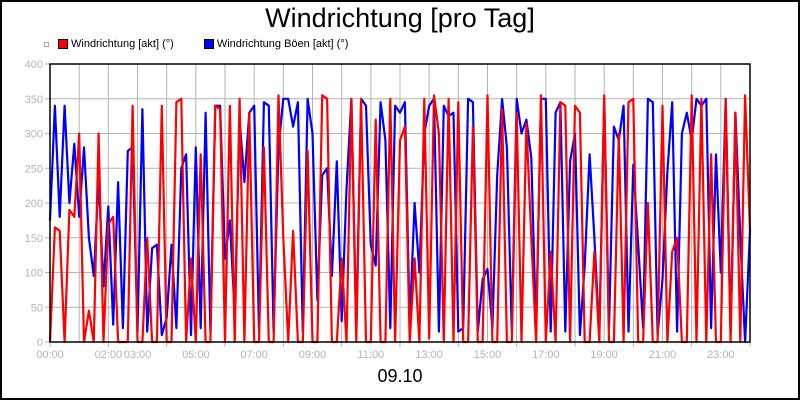 This screenshot has height=400, width=800. Describe the element at coordinates (721, 355) in the screenshot. I see `x-tick-label: 23:00` at that location.